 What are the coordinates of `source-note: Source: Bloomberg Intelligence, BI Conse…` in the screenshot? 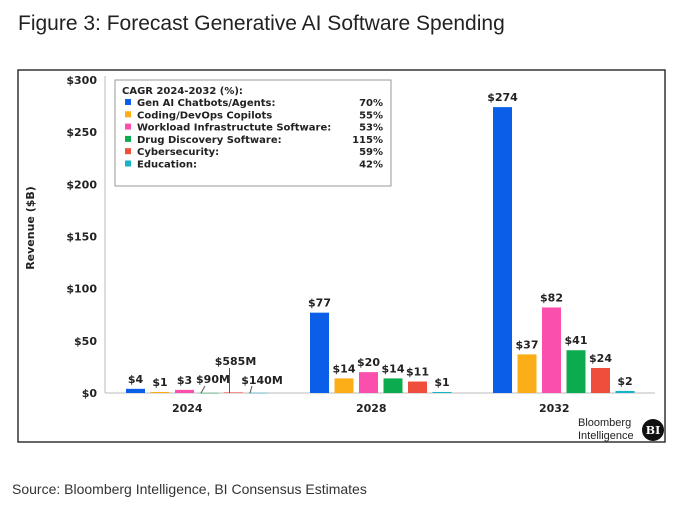 It's located at (189, 489).